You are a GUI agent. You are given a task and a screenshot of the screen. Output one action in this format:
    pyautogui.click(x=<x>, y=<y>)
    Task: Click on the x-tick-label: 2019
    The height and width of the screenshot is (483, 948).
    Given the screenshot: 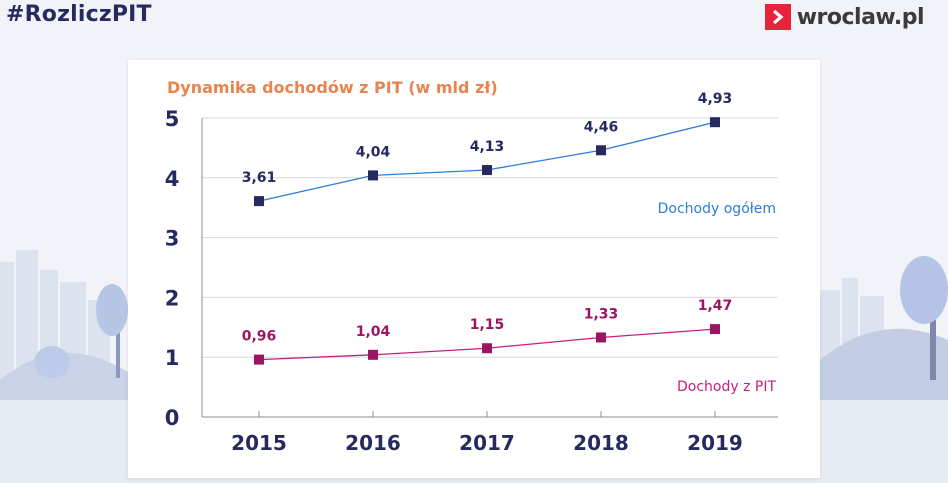 What is the action you would take?
    pyautogui.click(x=715, y=443)
    